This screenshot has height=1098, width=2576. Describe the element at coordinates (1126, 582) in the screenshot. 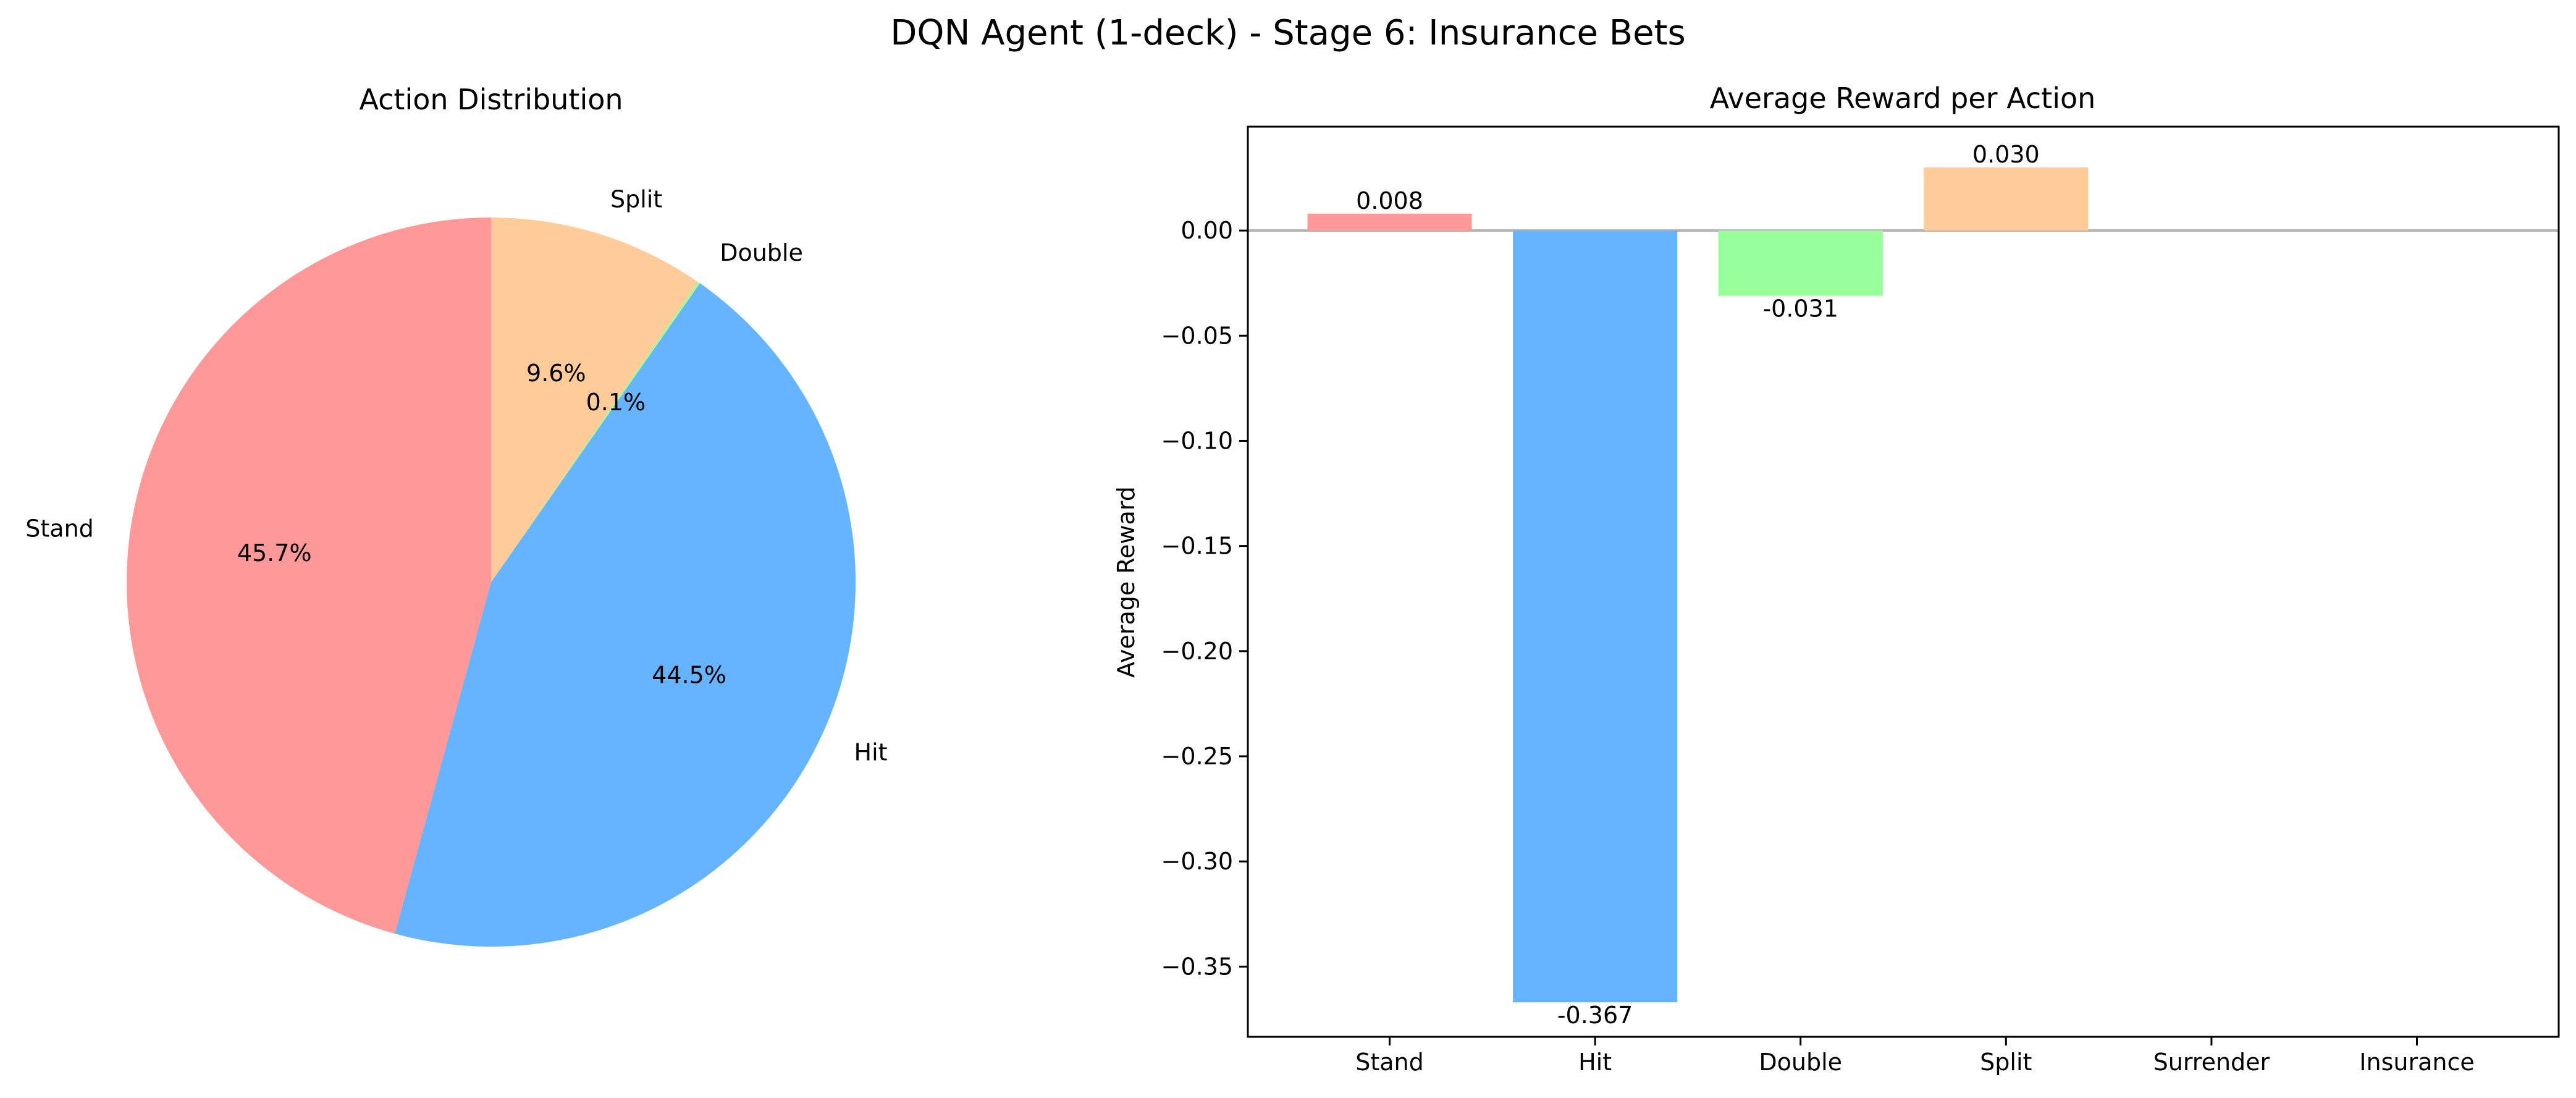

I see `y-axis-label: Average Reward` at that location.